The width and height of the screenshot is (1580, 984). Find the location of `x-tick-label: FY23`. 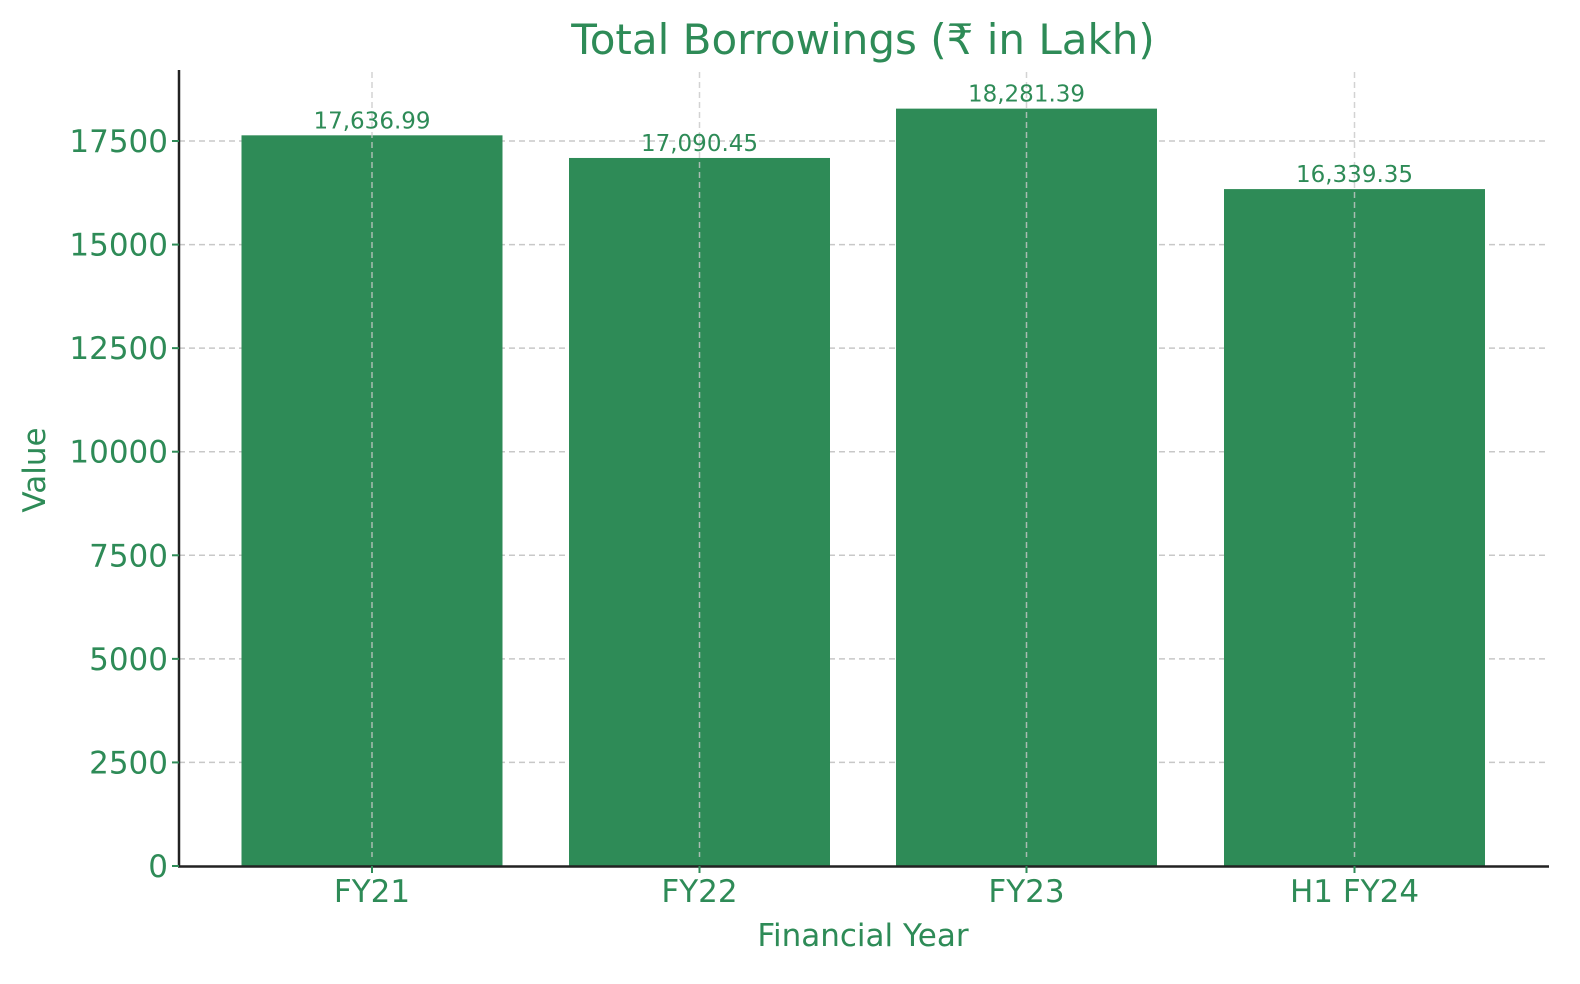

x-tick-label: FY23 is located at coordinates (1026, 892).